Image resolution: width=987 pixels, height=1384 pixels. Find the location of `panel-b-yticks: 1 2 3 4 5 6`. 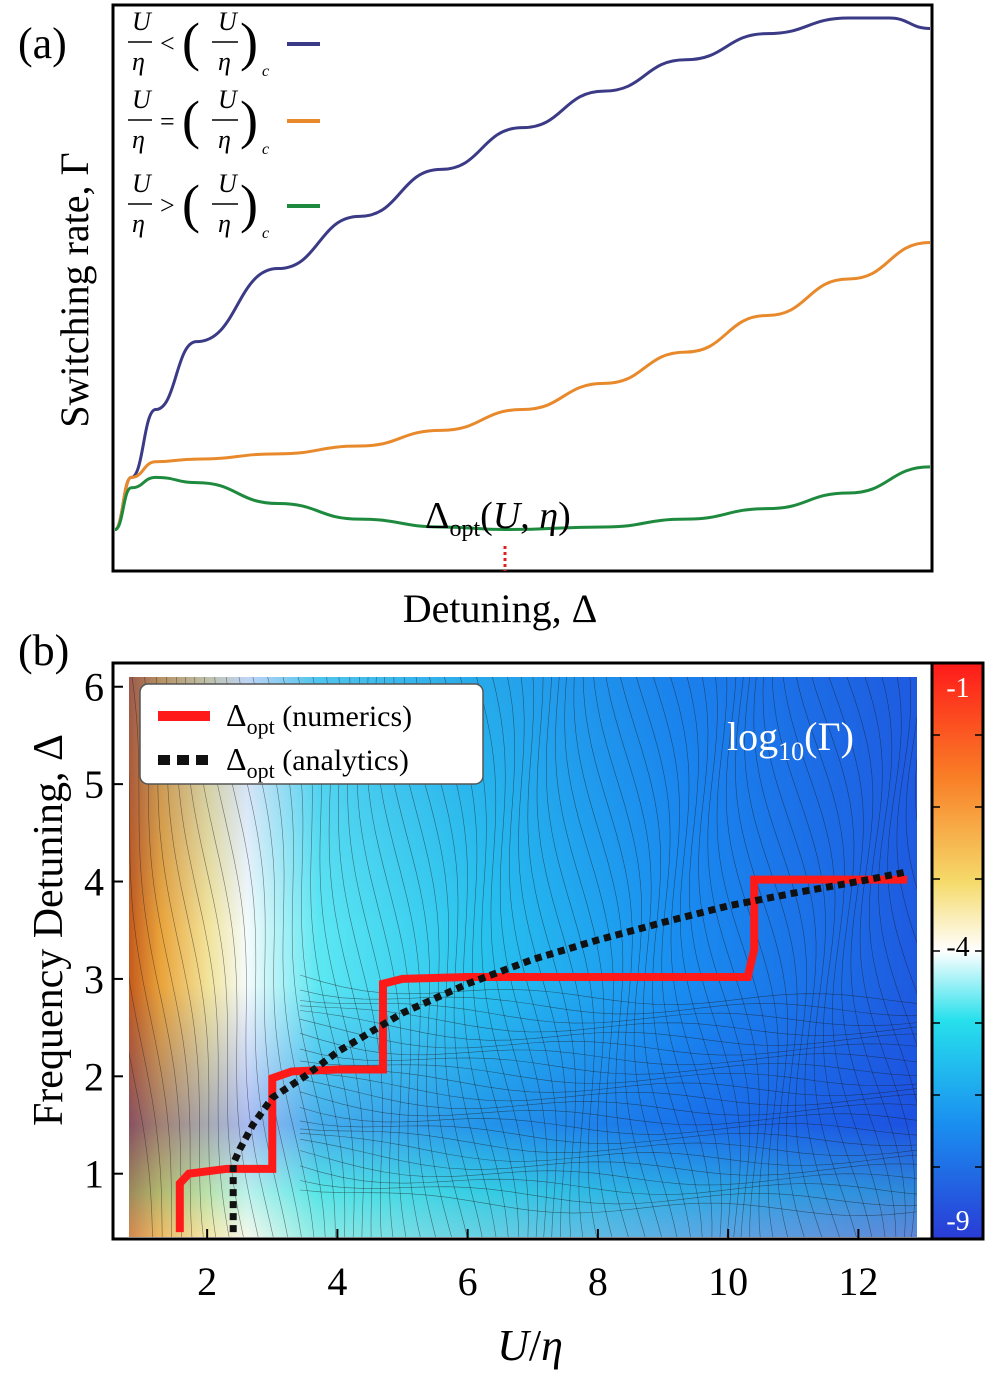

panel-b-yticks: 1 2 3 4 5 6 is located at coordinates (103, 931).